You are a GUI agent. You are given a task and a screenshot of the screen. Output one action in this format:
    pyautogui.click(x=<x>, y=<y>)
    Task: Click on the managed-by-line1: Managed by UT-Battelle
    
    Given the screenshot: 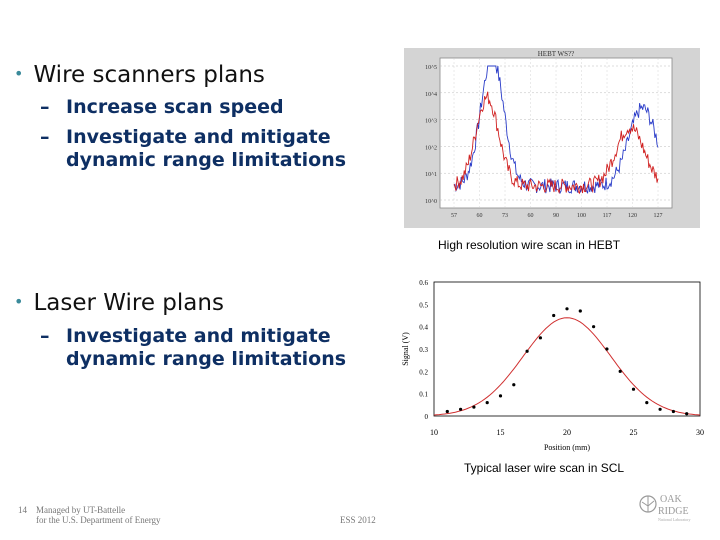 What is the action you would take?
    pyautogui.click(x=81, y=510)
    